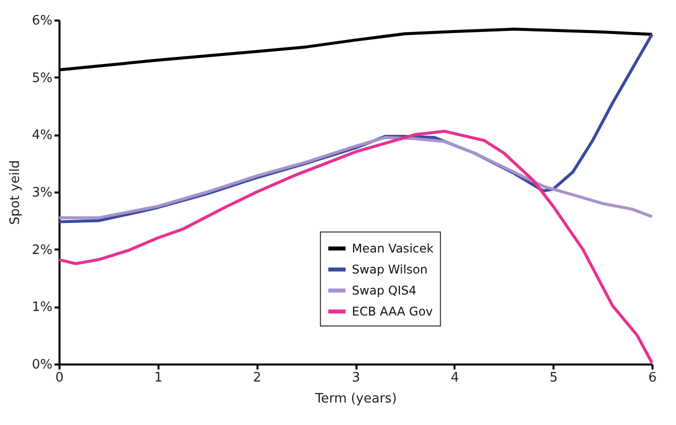 This screenshot has width=676, height=425. What do you see at coordinates (392, 311) in the screenshot?
I see `legend-label: ECB AAA Gov` at bounding box center [392, 311].